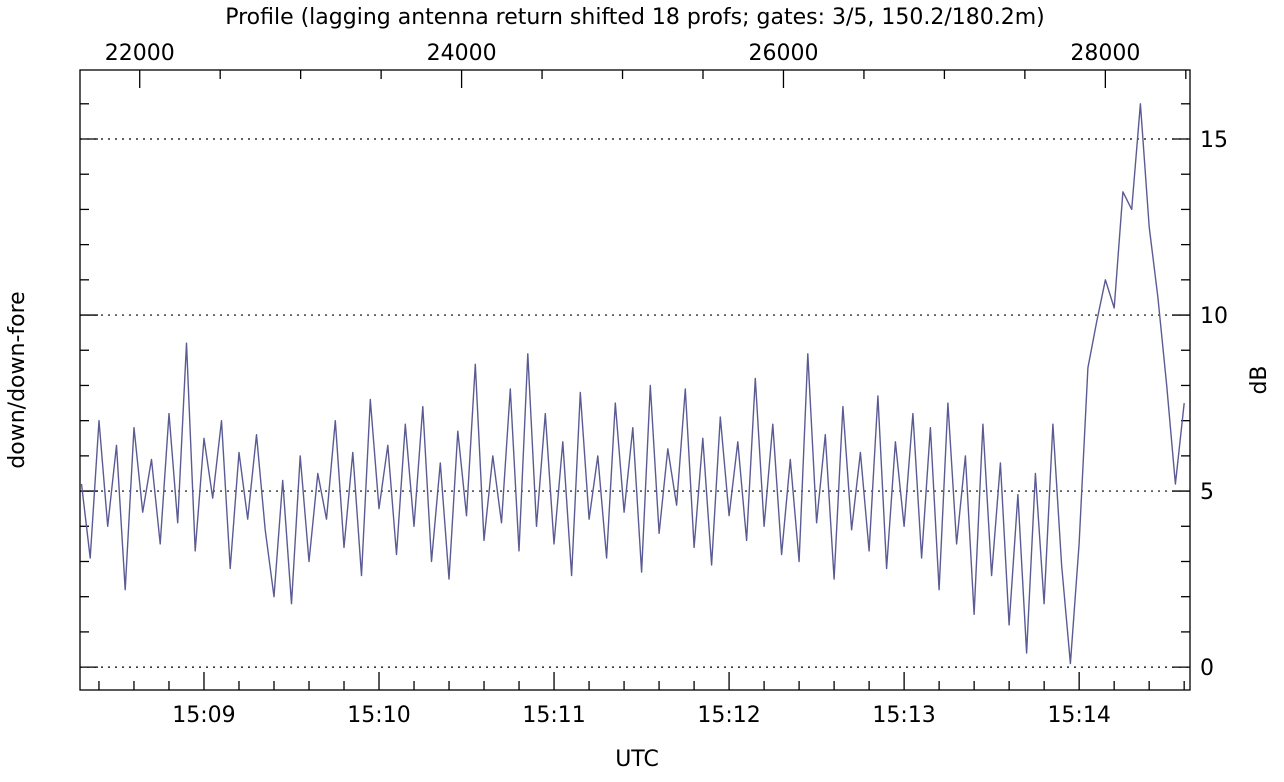 This screenshot has width=1284, height=782. What do you see at coordinates (378, 715) in the screenshot?
I see `x-tick-label: 15:10` at bounding box center [378, 715].